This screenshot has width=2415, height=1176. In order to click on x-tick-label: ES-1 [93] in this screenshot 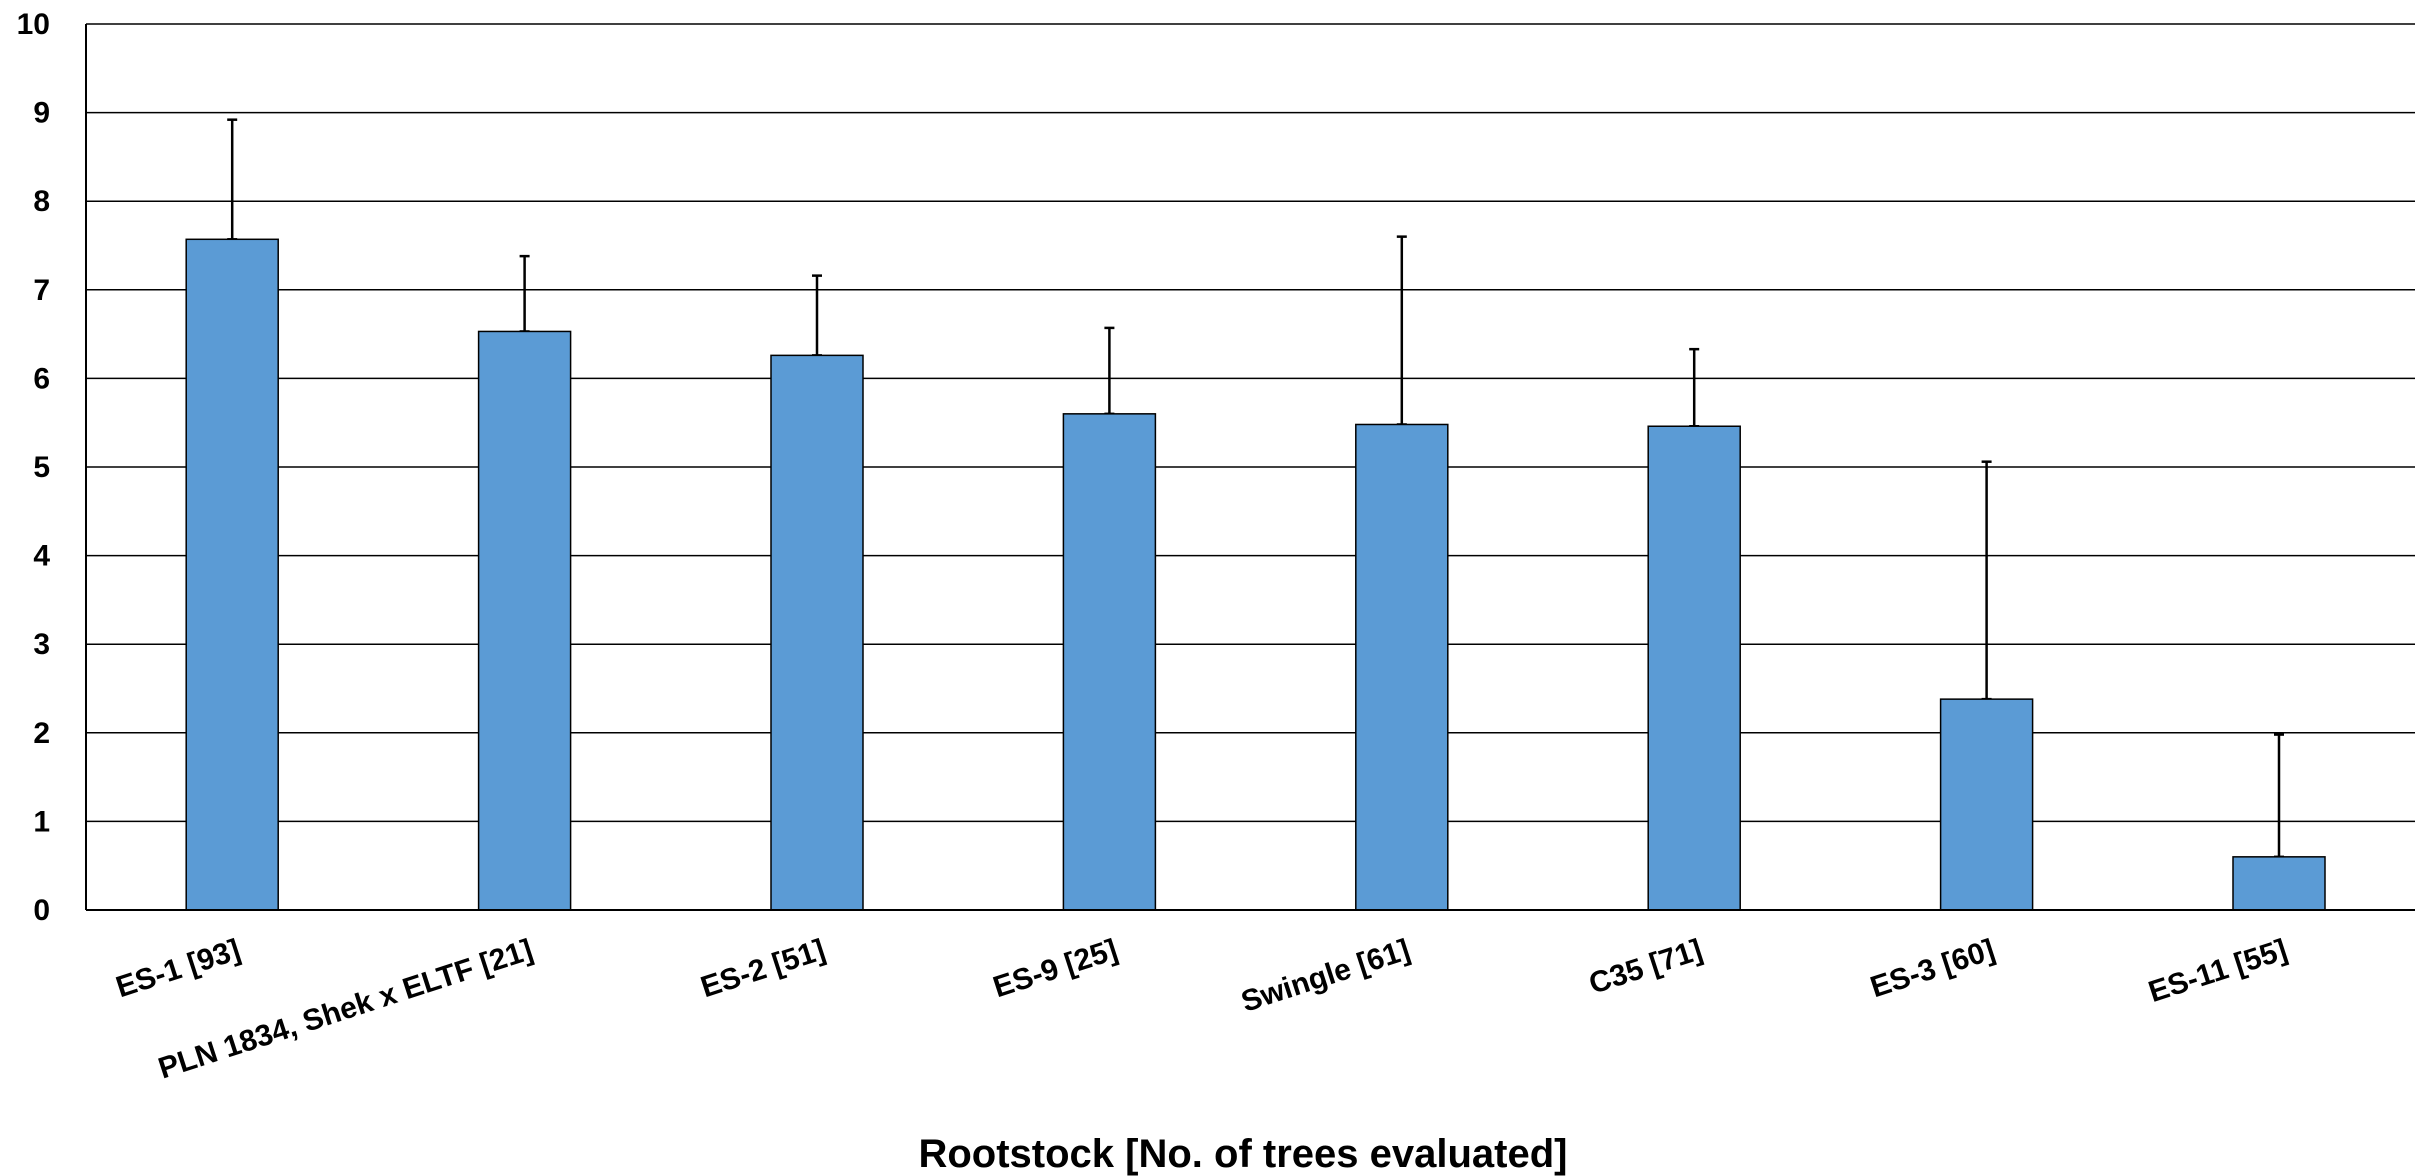, I will do `click(178, 968)`.